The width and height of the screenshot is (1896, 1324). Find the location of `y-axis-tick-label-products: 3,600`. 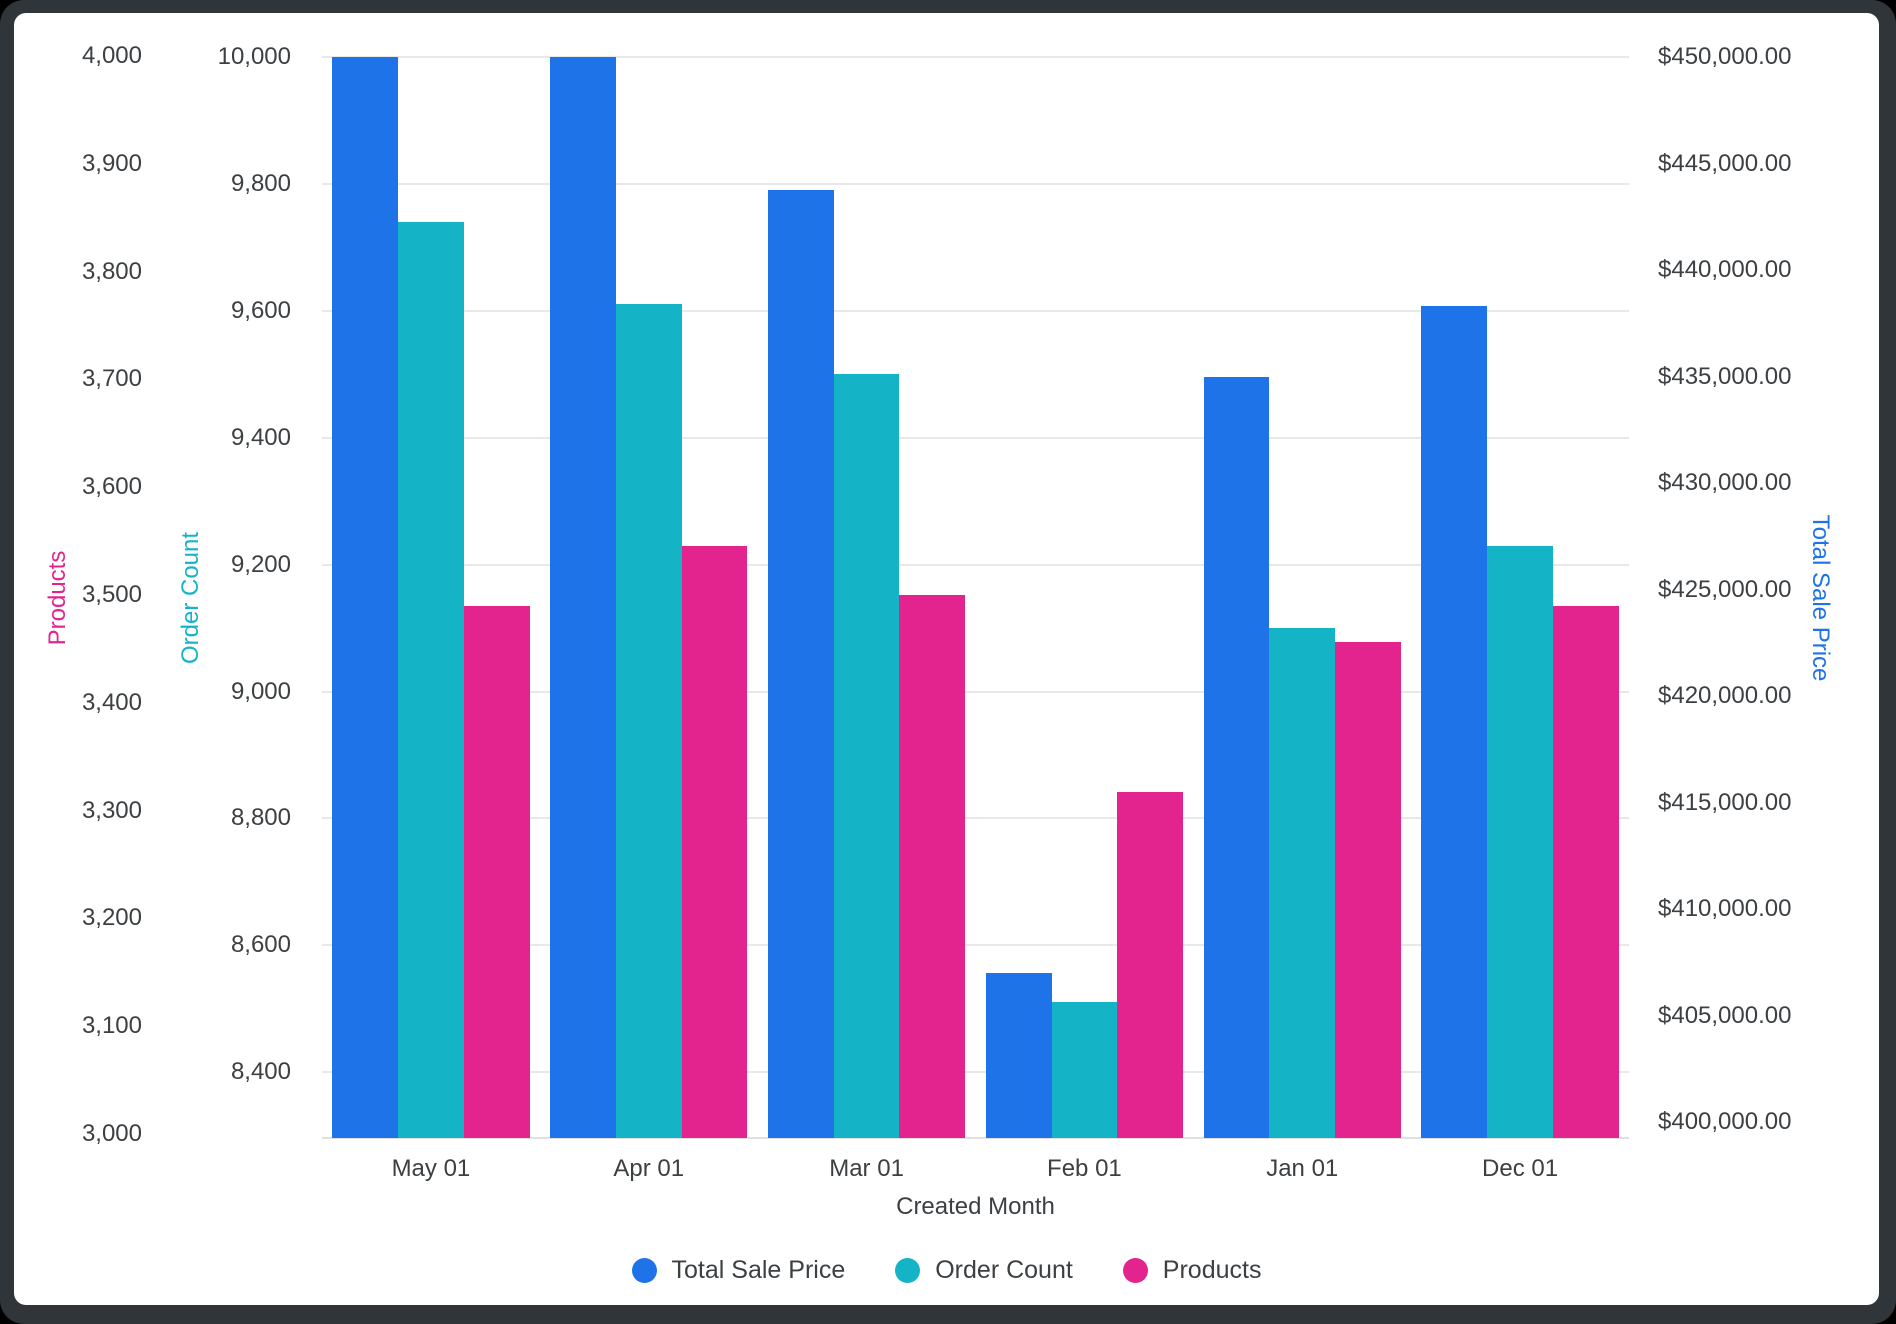

y-axis-tick-label-products: 3,600 is located at coordinates (111, 487).